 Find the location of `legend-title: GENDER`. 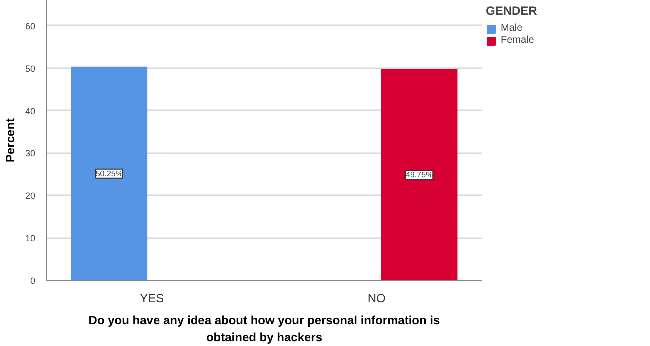

legend-title: GENDER is located at coordinates (512, 11).